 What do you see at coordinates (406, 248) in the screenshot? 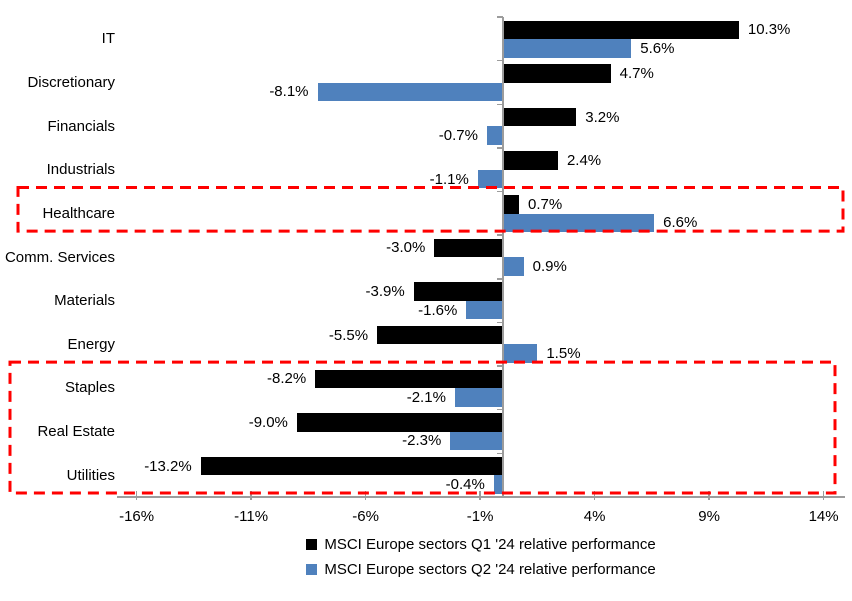
I see `data-label-q1-comm-services: -3.0%` at bounding box center [406, 248].